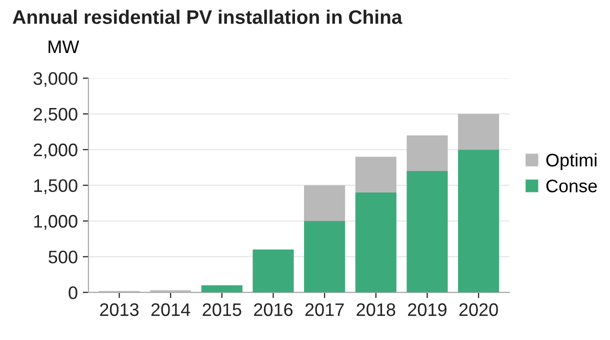  Describe the element at coordinates (64, 47) in the screenshot. I see `y-axis-title: MW` at that location.